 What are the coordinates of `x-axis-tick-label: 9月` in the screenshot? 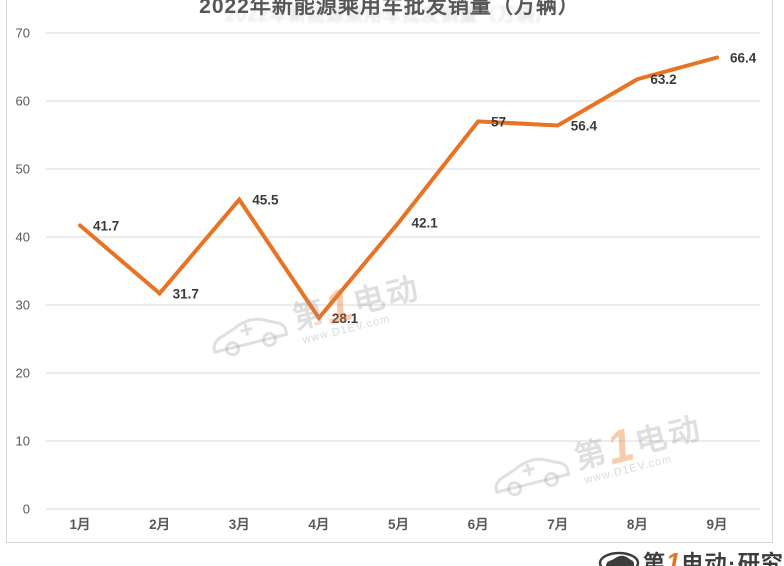 It's located at (716, 524).